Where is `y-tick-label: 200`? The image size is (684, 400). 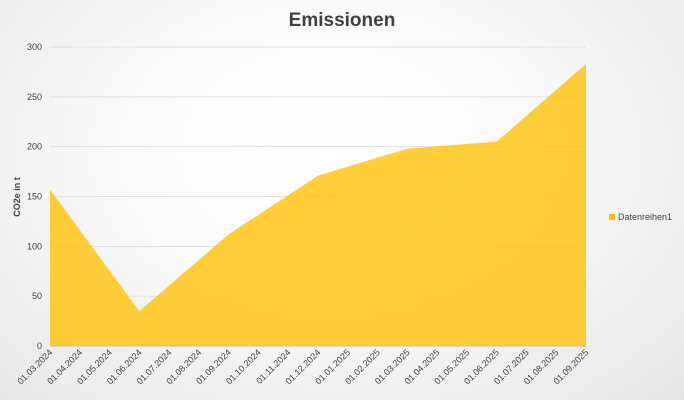 y-tick-label: 200 is located at coordinates (34, 147).